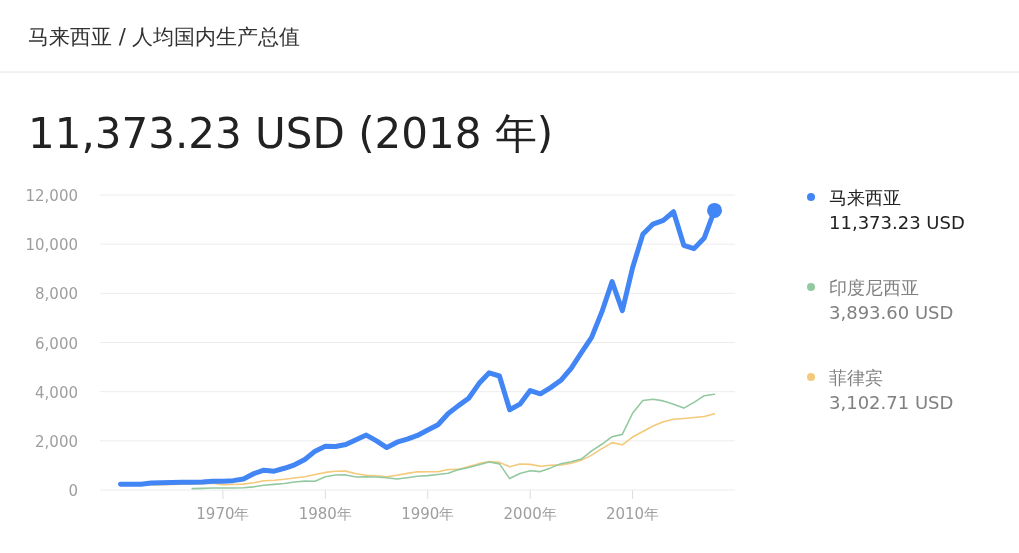 The height and width of the screenshot is (553, 1019). Describe the element at coordinates (51, 196) in the screenshot. I see `y-tick-label: 12,000` at that location.